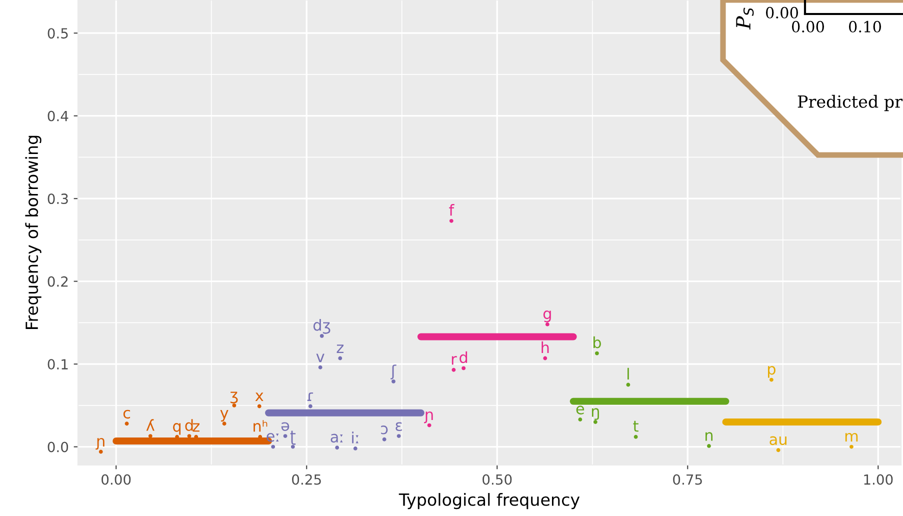 Image resolution: width=903 pixels, height=516 pixels. What do you see at coordinates (126, 414) in the screenshot?
I see `data-label: c` at bounding box center [126, 414].